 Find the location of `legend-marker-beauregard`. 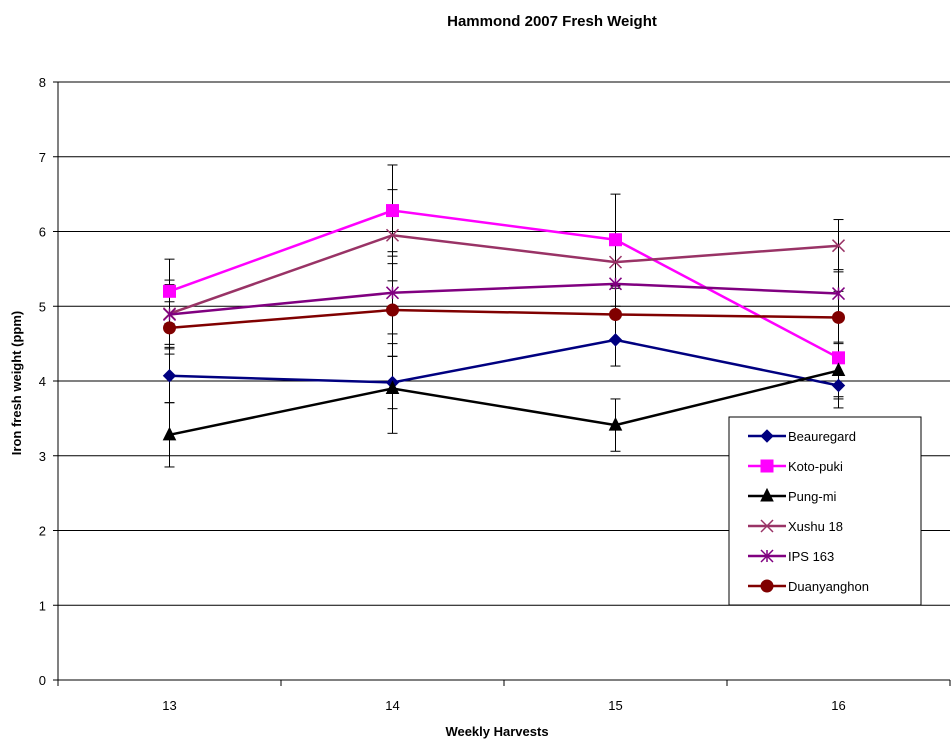

legend-marker-beauregard is located at coordinates (767, 436).